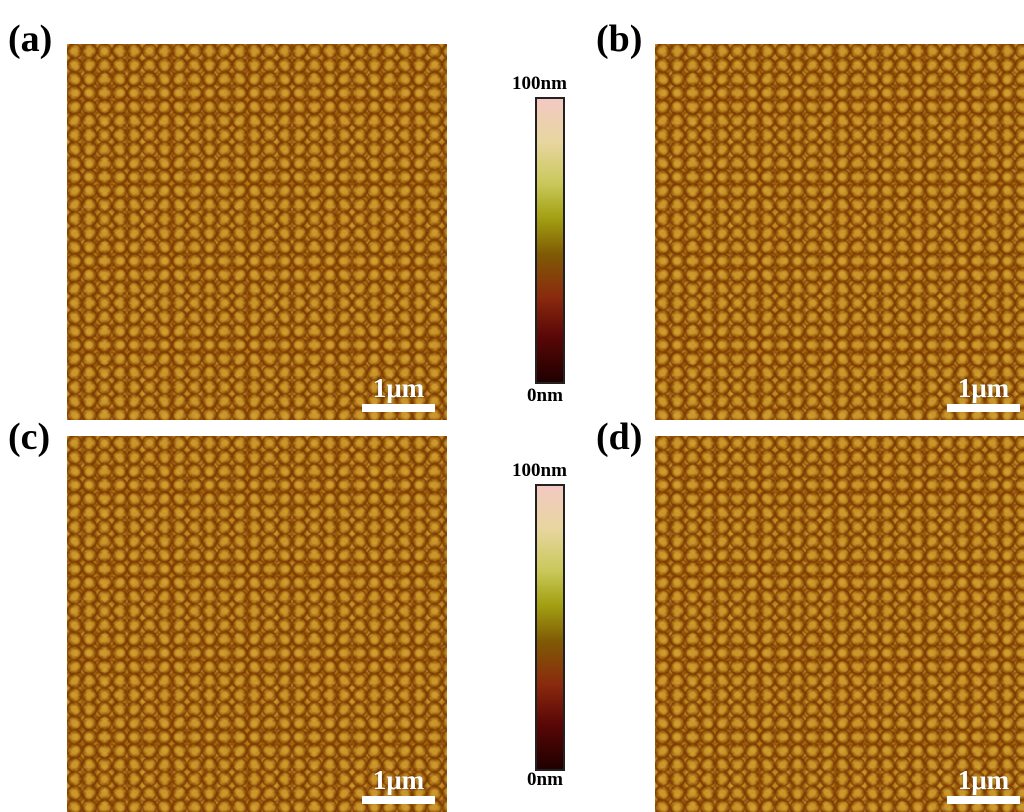 Image resolution: width=1024 pixels, height=812 pixels. Describe the element at coordinates (619, 437) in the screenshot. I see `panel-label-d: (d)` at that location.